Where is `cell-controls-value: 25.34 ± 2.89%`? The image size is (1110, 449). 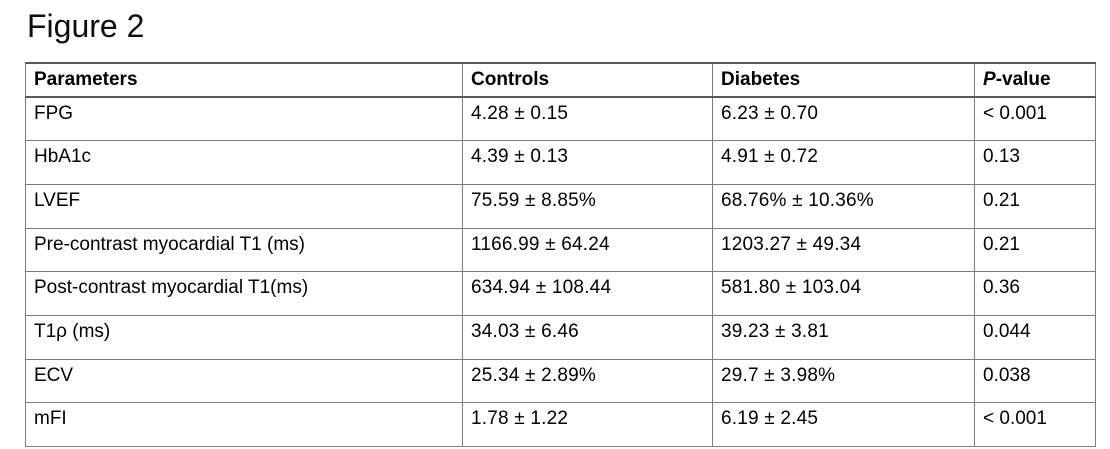 cell-controls-value: 25.34 ± 2.89% is located at coordinates (587, 381).